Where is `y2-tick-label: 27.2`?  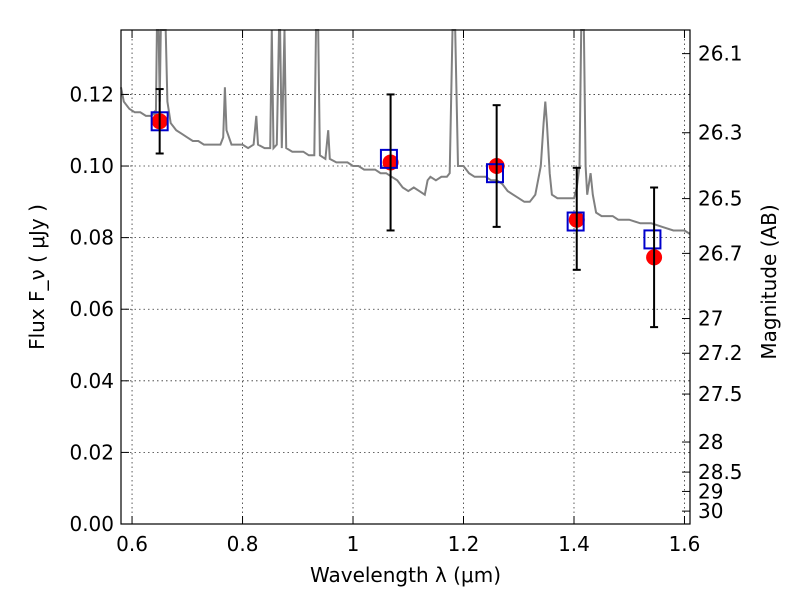
y2-tick-label: 27.2 is located at coordinates (720, 353).